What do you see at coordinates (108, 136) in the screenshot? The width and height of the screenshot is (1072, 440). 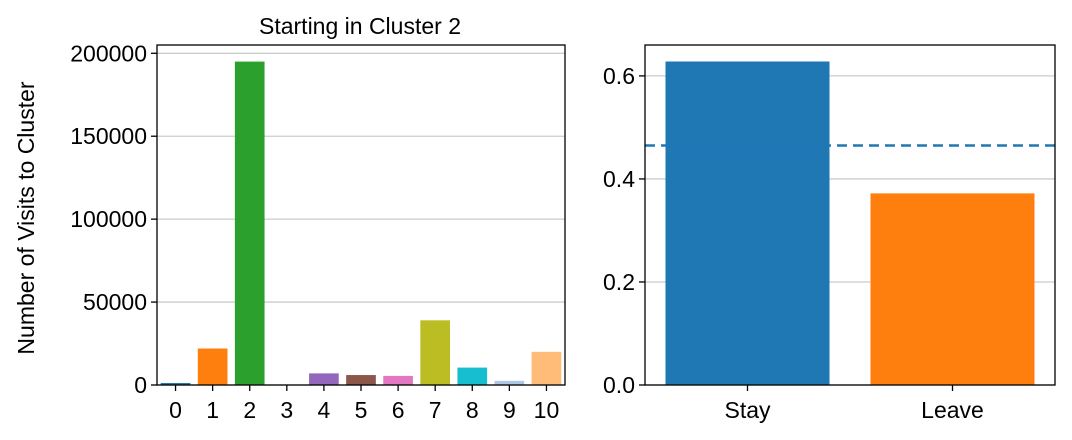 I see `y-tick-label: 150000` at bounding box center [108, 136].